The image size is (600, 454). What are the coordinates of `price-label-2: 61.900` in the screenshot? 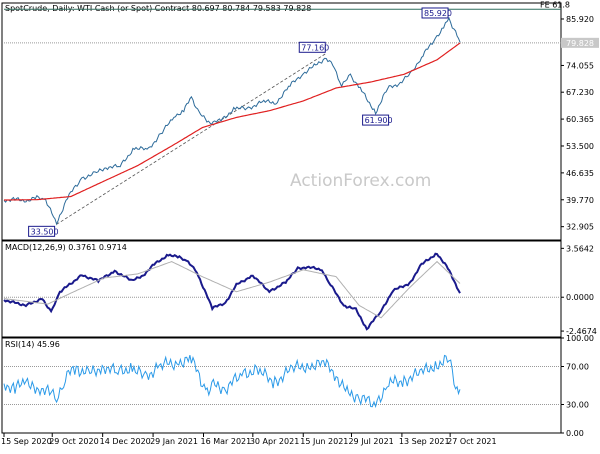 It's located at (379, 120).